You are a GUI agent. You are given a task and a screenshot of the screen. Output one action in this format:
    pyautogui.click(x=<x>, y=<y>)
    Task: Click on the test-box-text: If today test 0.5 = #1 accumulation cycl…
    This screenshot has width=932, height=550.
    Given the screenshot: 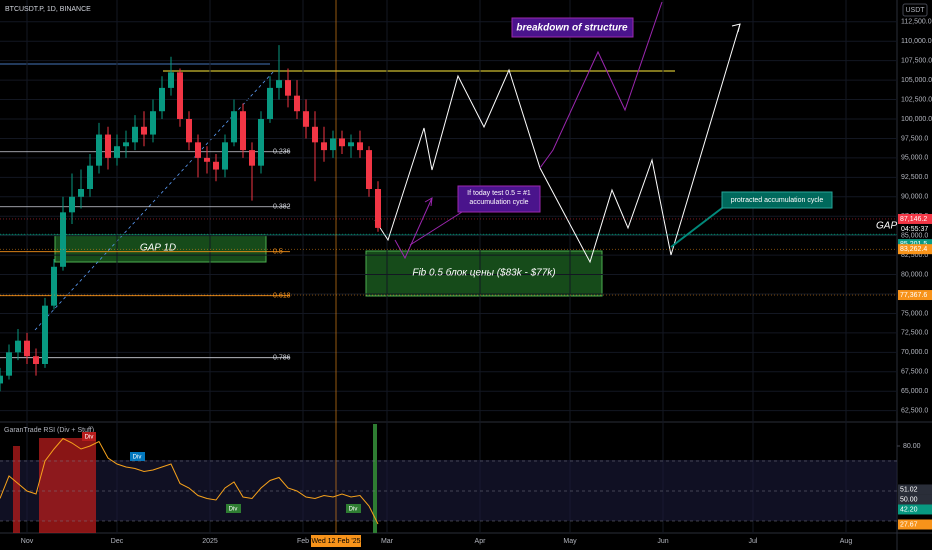 What is the action you would take?
    pyautogui.click(x=499, y=198)
    